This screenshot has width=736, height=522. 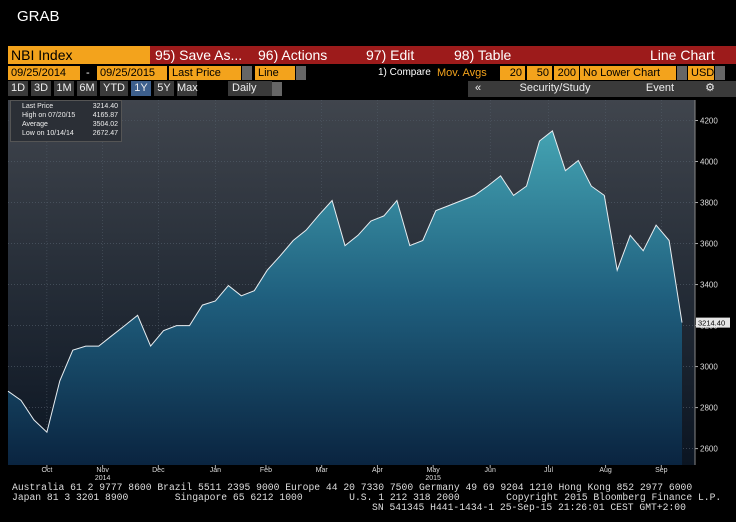 What do you see at coordinates (539, 73) in the screenshot?
I see `moving-average: 50` at bounding box center [539, 73].